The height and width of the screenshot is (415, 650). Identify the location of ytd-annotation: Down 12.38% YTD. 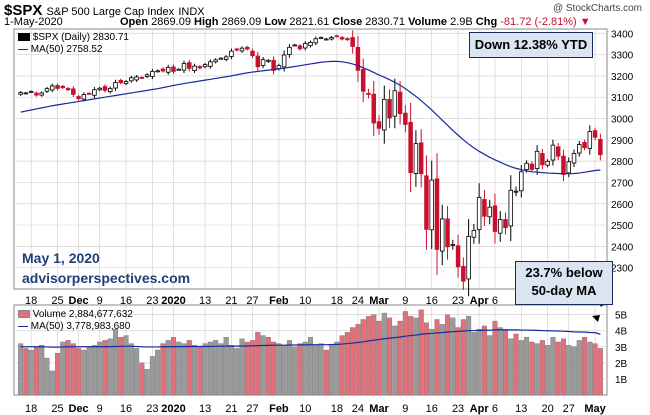
(531, 45).